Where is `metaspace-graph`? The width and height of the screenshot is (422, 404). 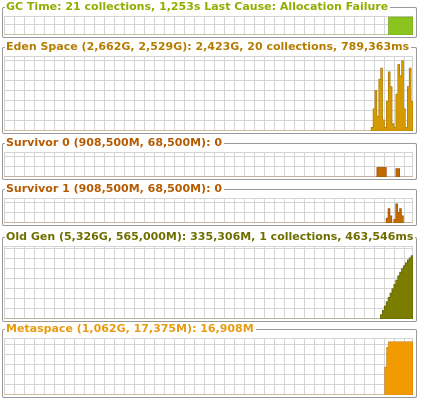
metaspace-graph is located at coordinates (208, 366).